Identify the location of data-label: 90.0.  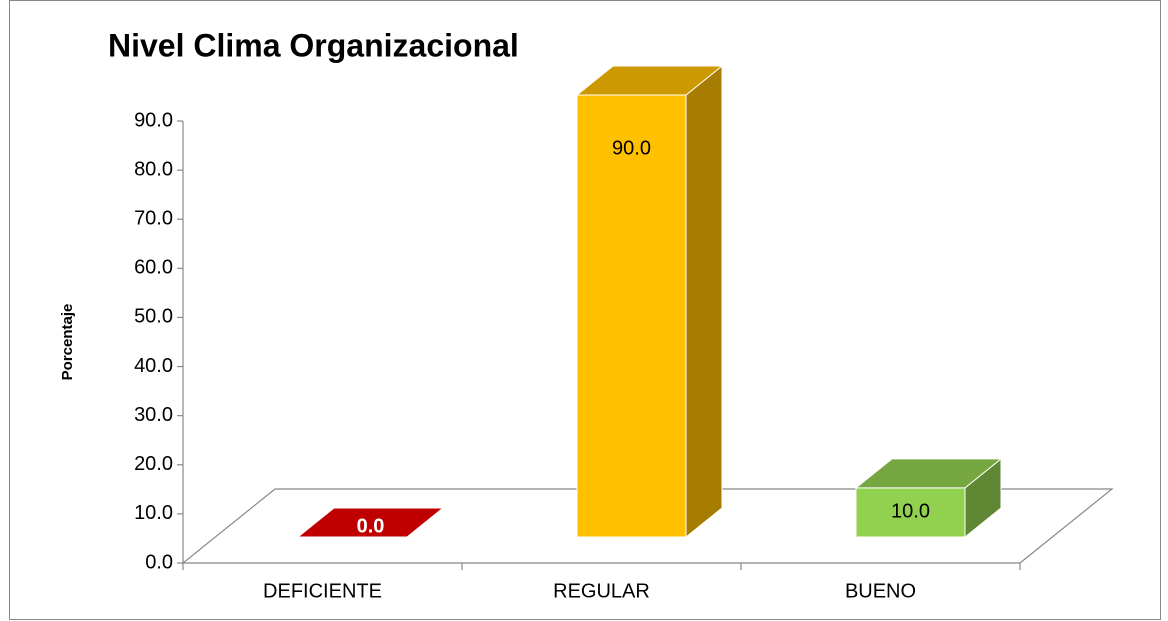
(631, 148).